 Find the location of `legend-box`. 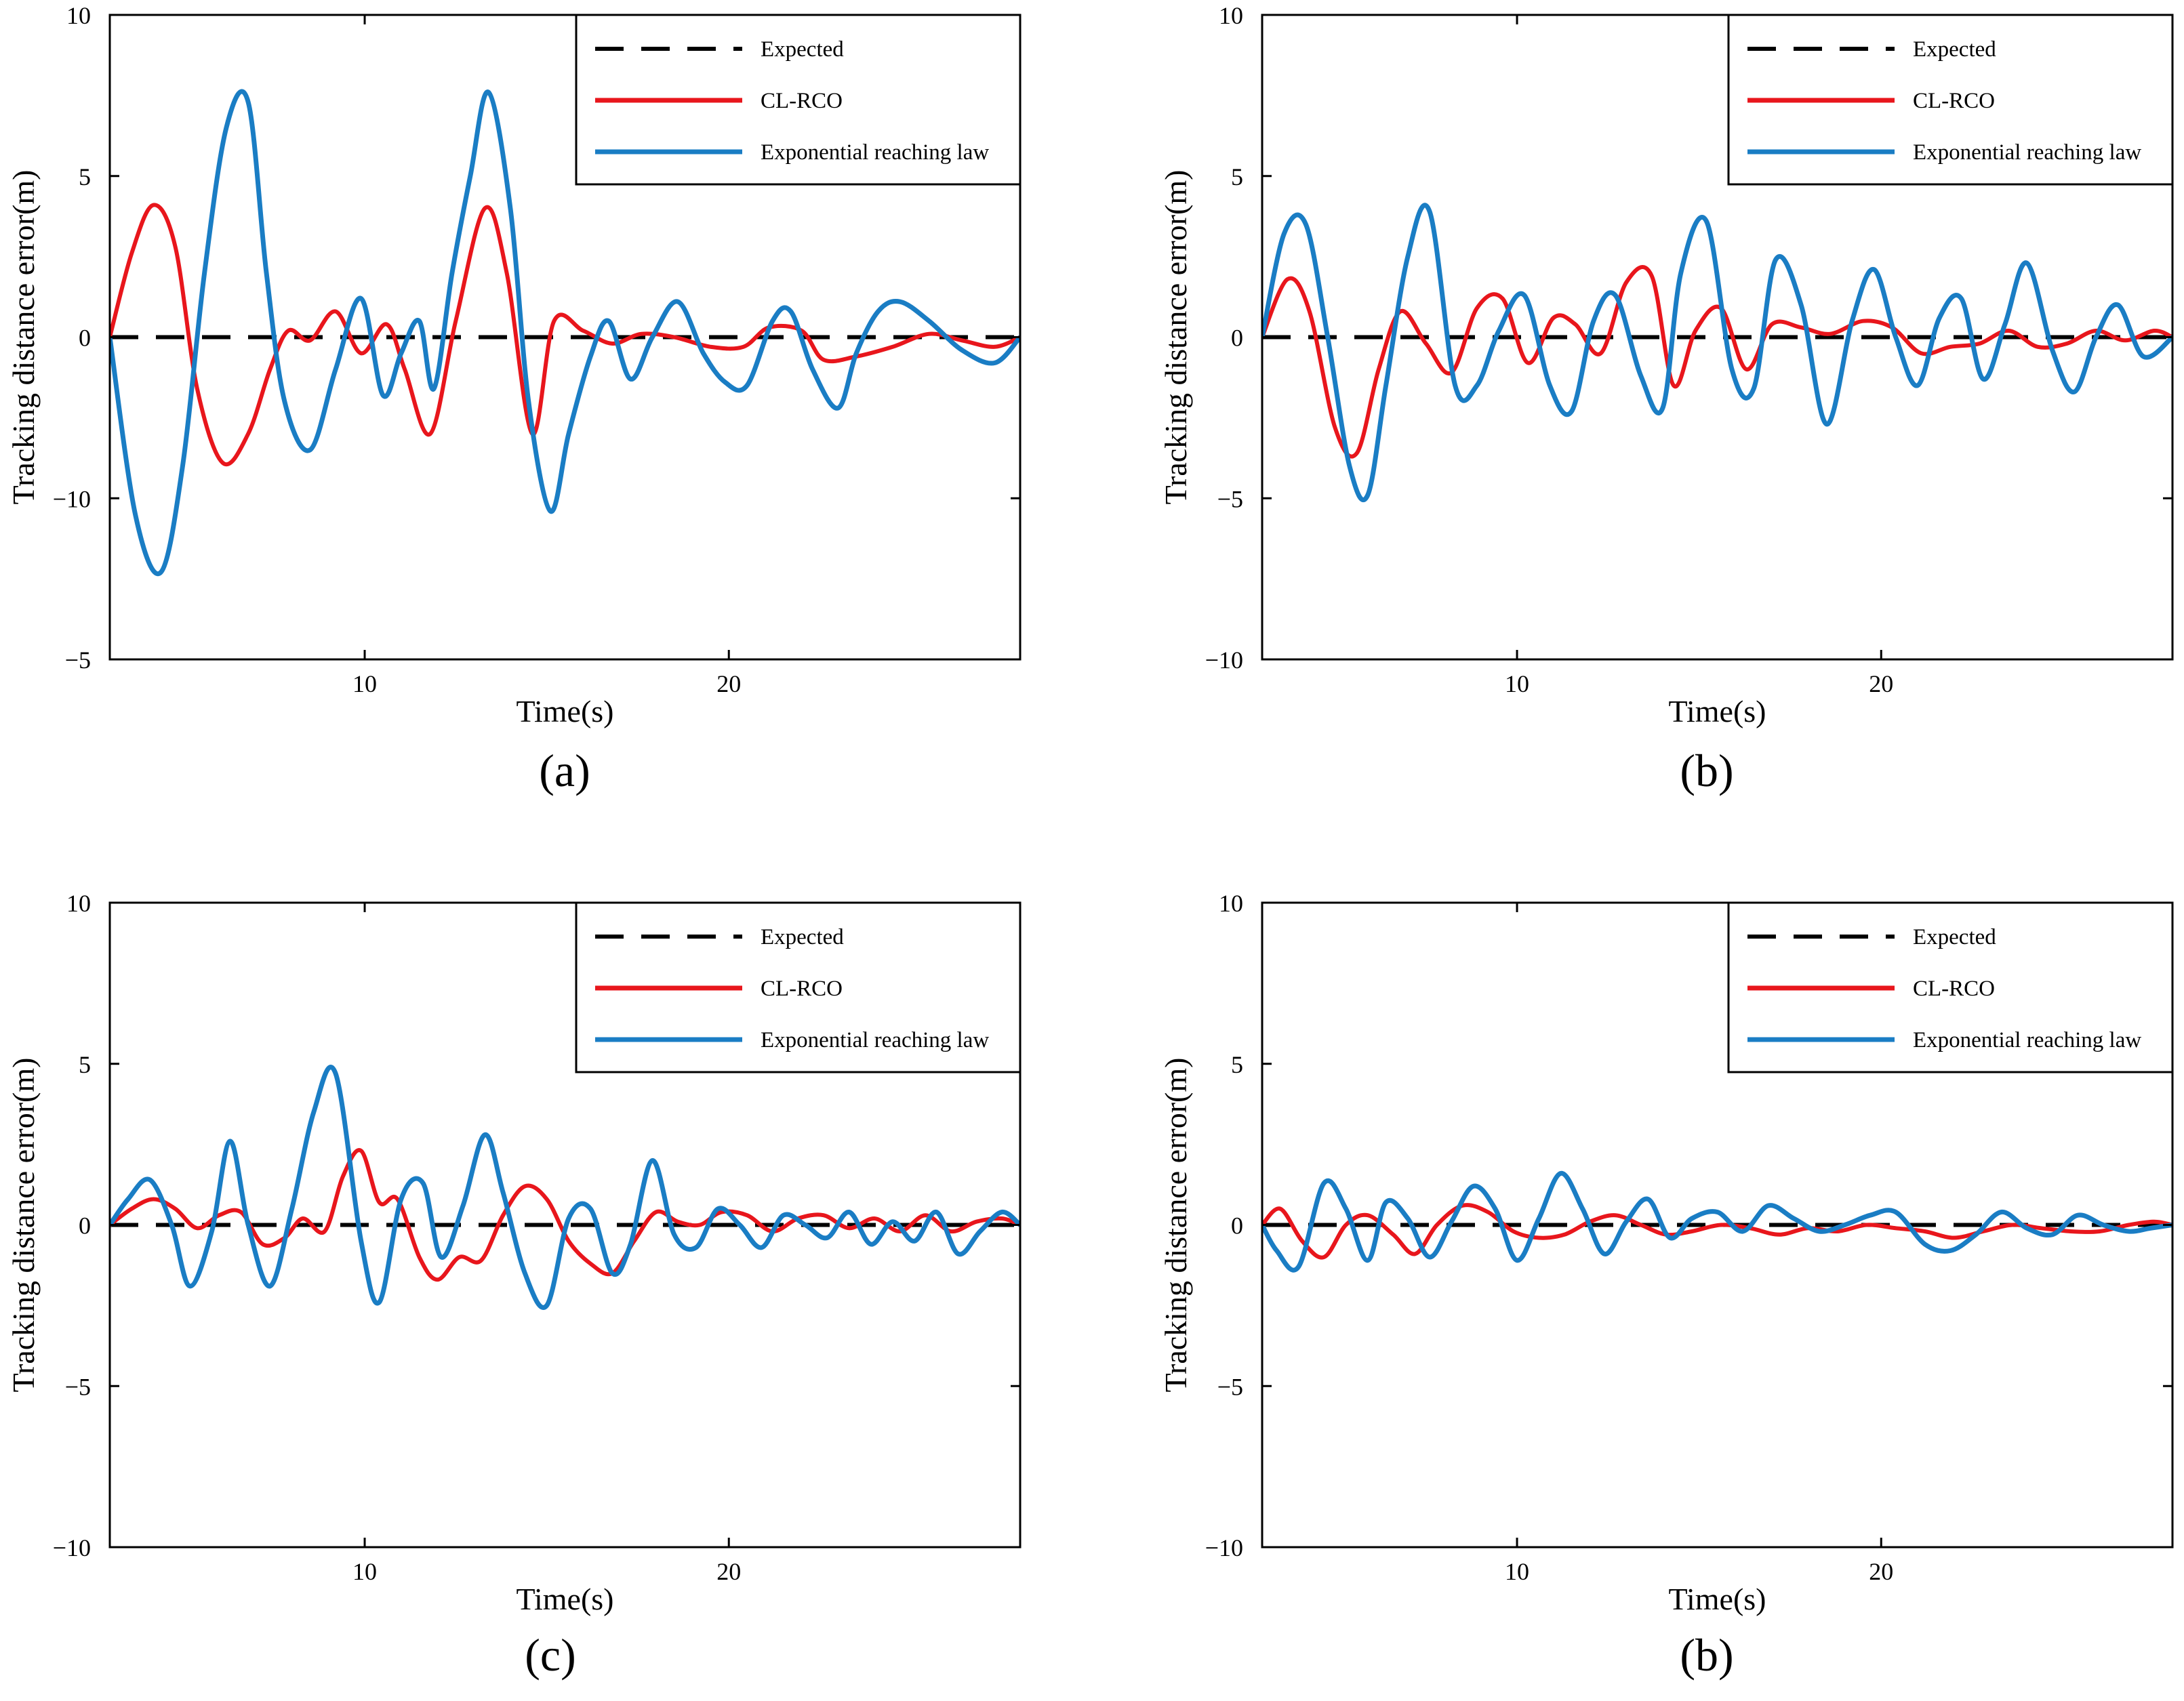

legend-box is located at coordinates (798, 100).